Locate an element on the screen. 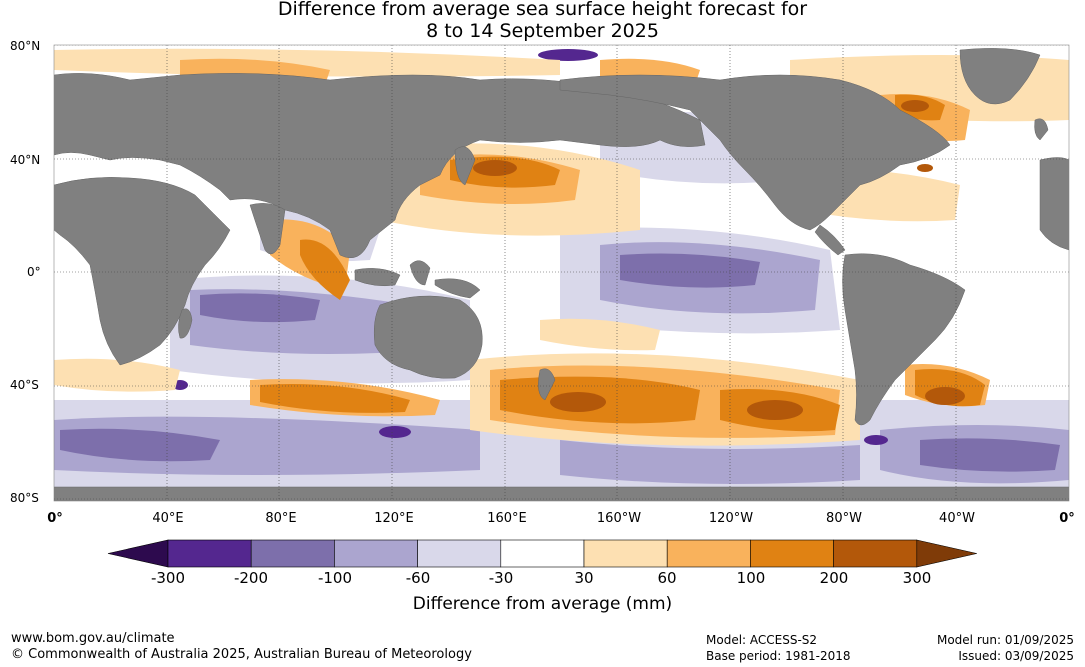  footer-issued: Issued: 03/09/2025 is located at coordinates (1016, 656).